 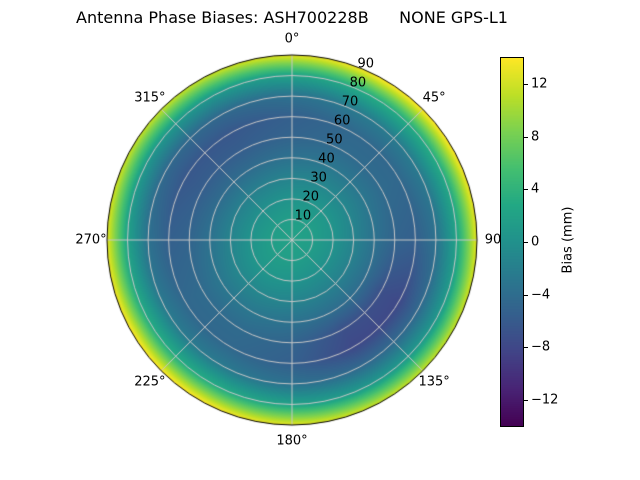 What do you see at coordinates (539, 84) in the screenshot?
I see `colorbar-tick-label: 12` at bounding box center [539, 84].